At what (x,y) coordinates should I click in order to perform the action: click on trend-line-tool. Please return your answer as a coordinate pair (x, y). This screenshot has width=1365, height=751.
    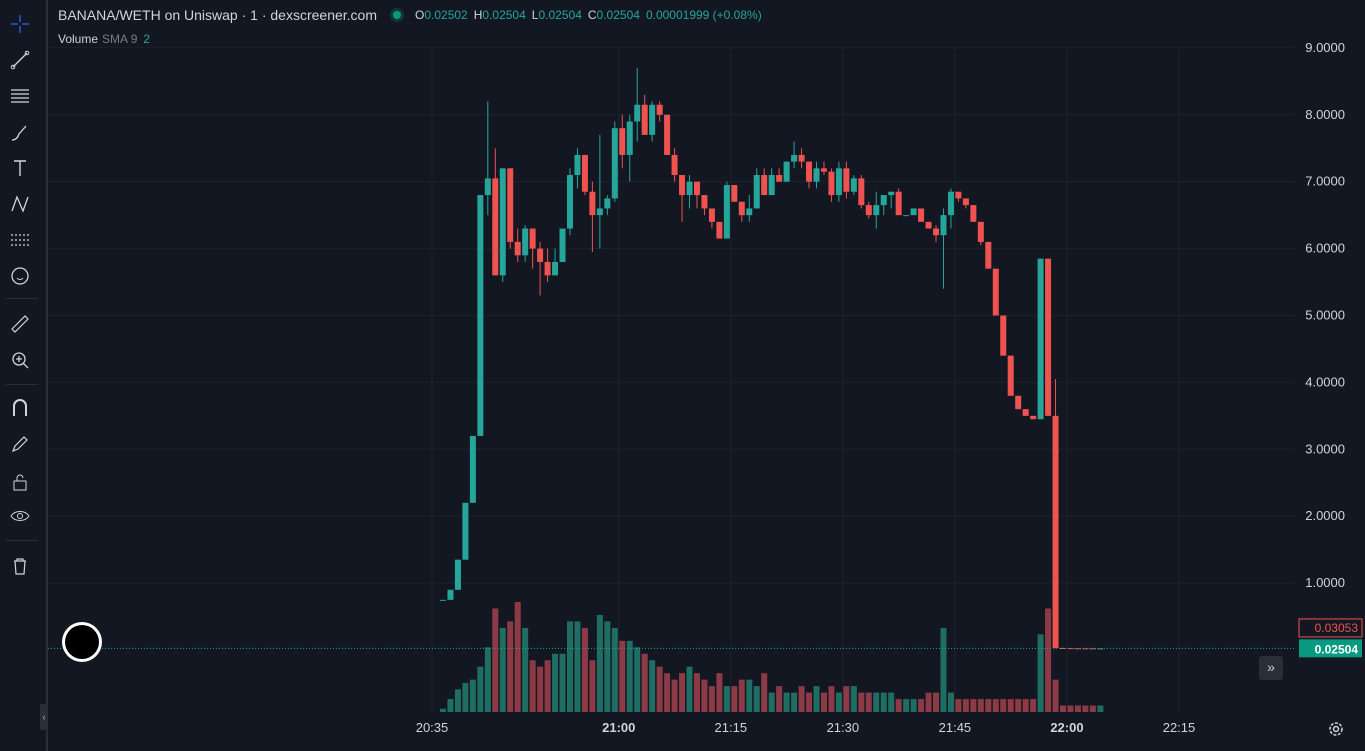
    Looking at the image, I should click on (20, 60).